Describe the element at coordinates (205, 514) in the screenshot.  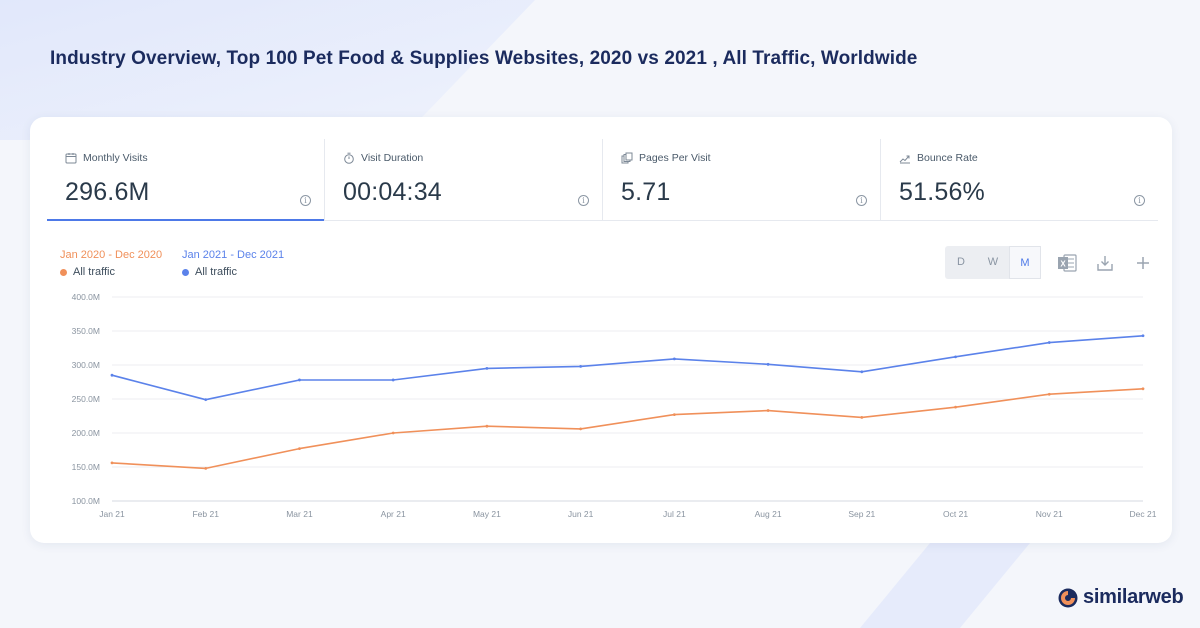
I see `x-tick-label: Feb 21` at that location.